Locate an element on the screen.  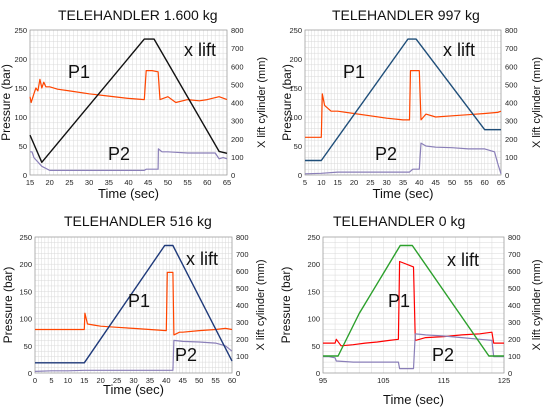
chart-title: TELEHANDLER 1.600 kg is located at coordinates (138, 15).